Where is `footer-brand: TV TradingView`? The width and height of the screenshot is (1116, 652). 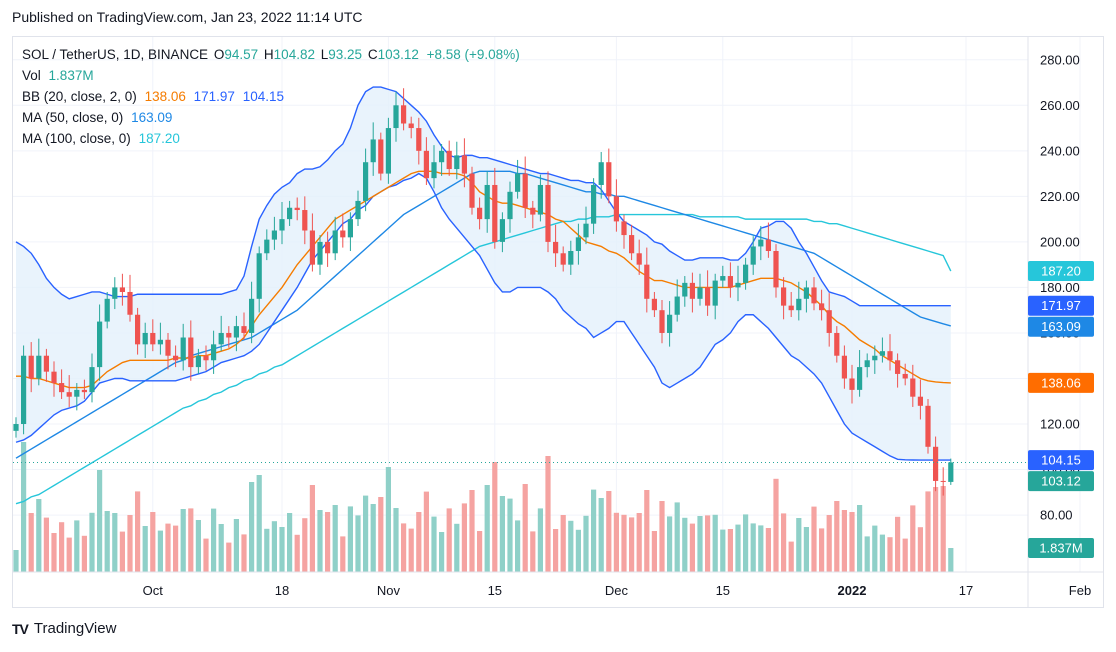 footer-brand: TV TradingView is located at coordinates (64, 628).